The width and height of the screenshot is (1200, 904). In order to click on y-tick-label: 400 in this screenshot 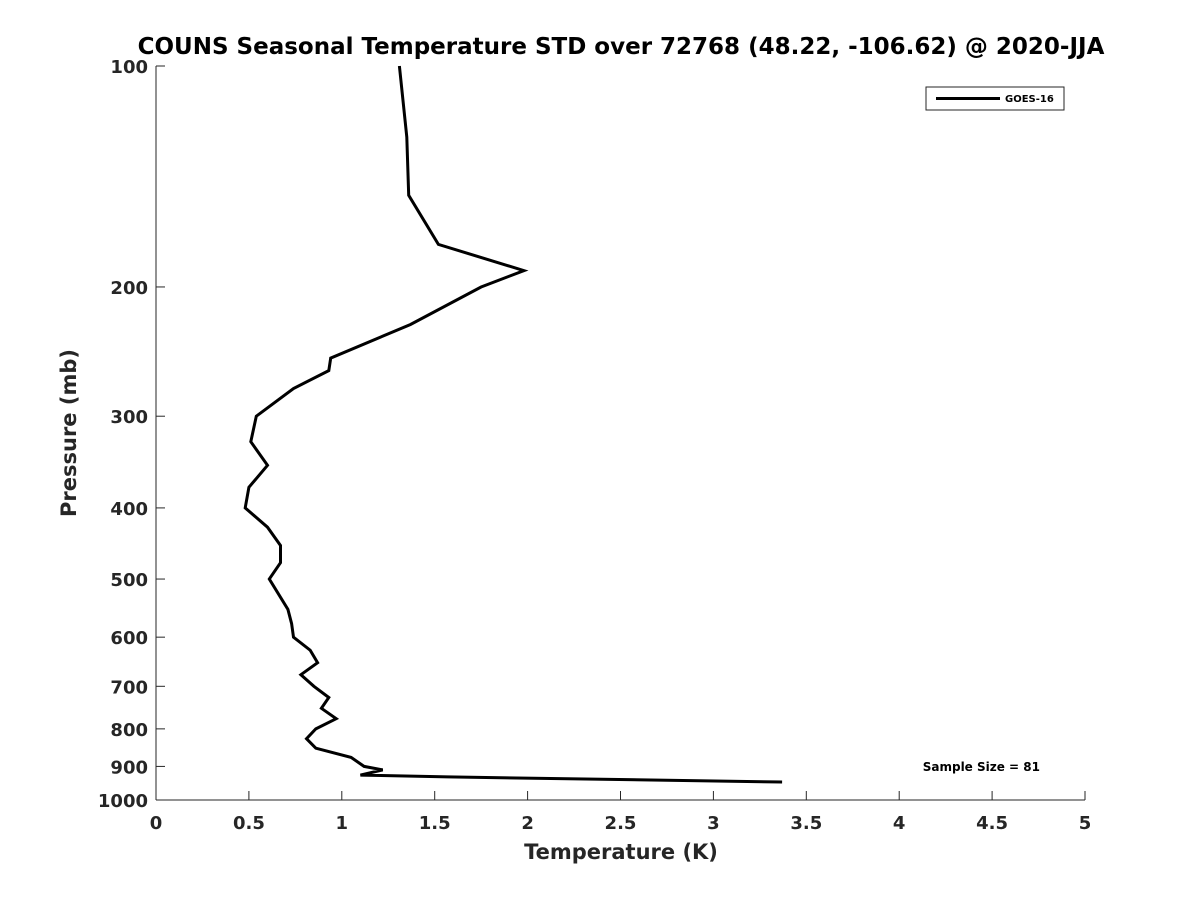, I will do `click(129, 509)`.